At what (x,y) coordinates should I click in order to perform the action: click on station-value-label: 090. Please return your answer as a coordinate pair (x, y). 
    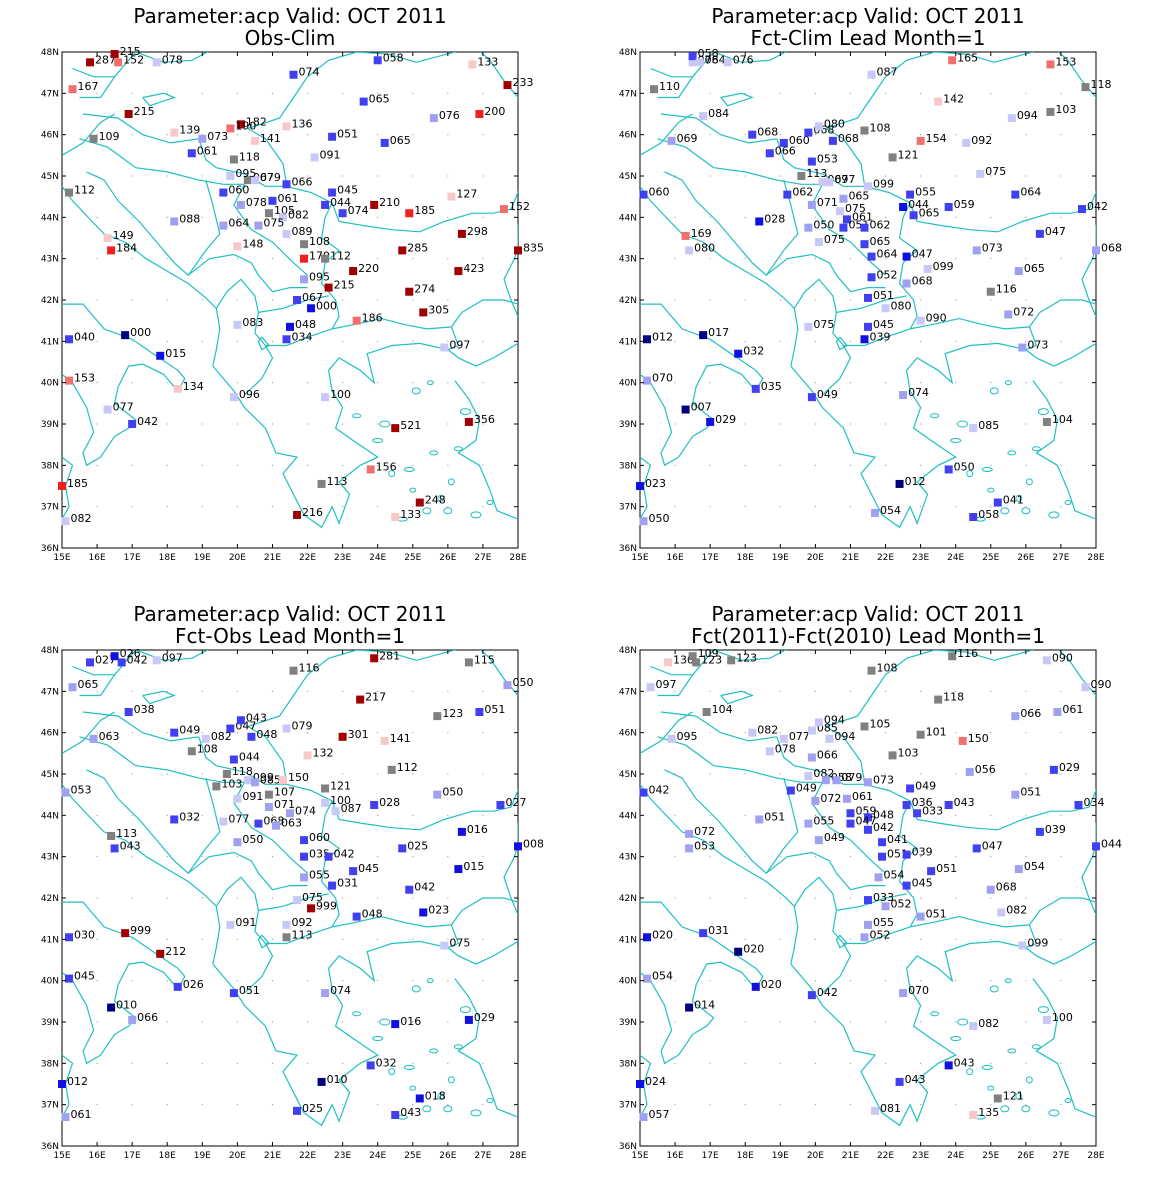
    Looking at the image, I should click on (936, 318).